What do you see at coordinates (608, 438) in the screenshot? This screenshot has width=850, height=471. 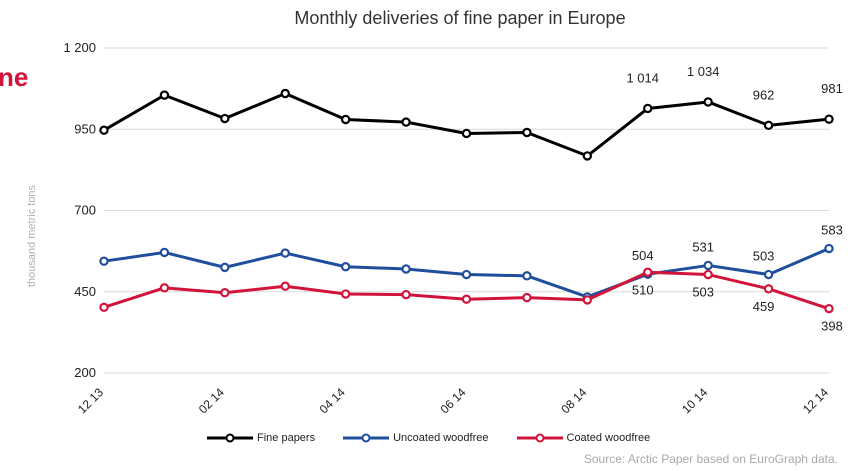 I see `legend-label-coated-woodfree: Coated woodfree` at bounding box center [608, 438].